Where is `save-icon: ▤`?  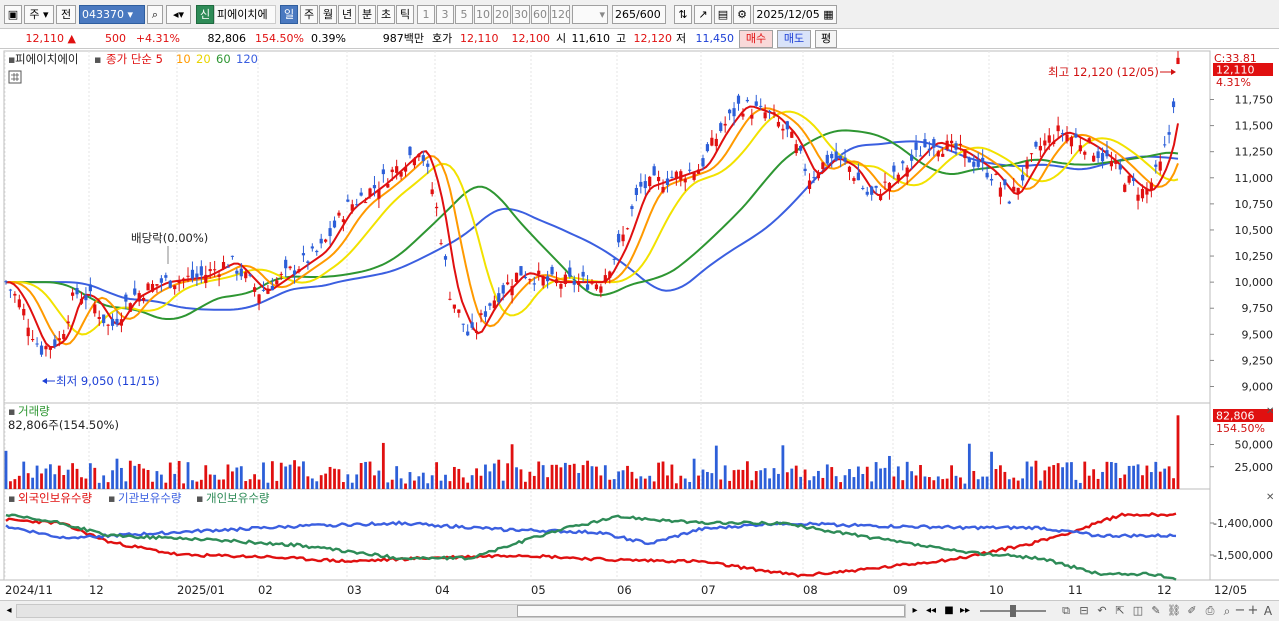 save-icon: ▤ is located at coordinates (723, 14).